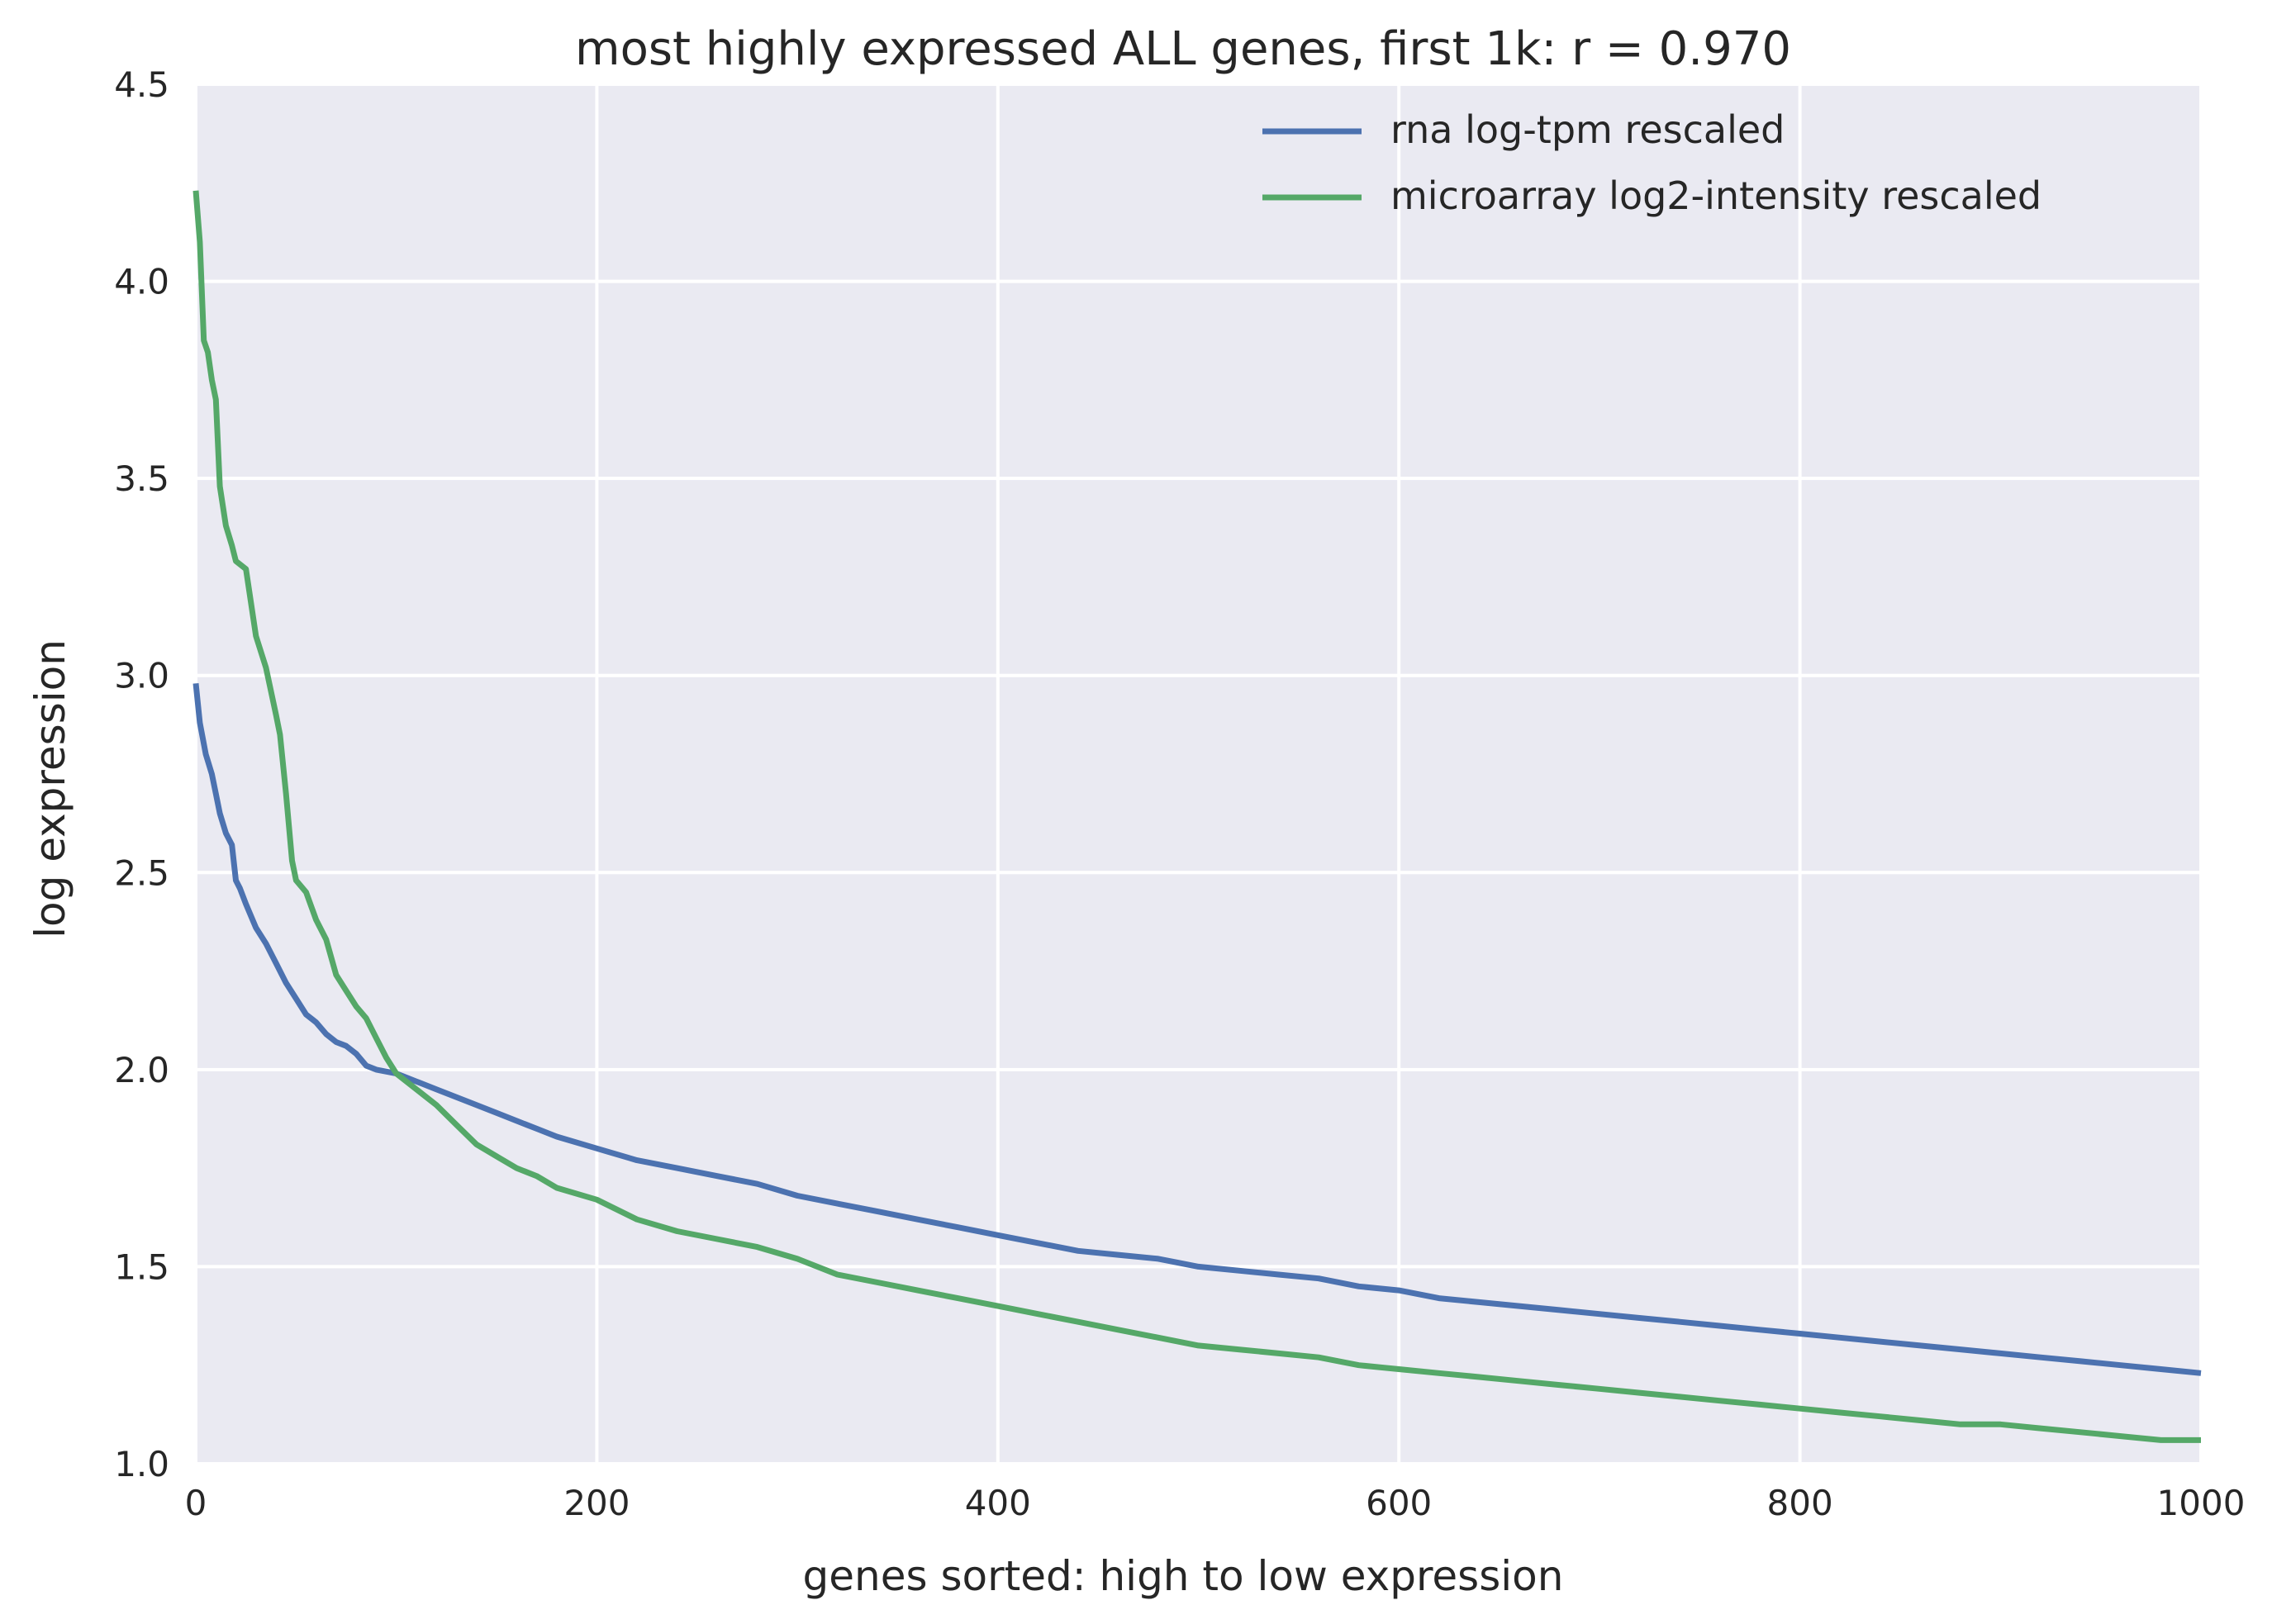 The height and width of the screenshot is (1624, 2272). I want to click on x-tick-label: 800, so click(1800, 1503).